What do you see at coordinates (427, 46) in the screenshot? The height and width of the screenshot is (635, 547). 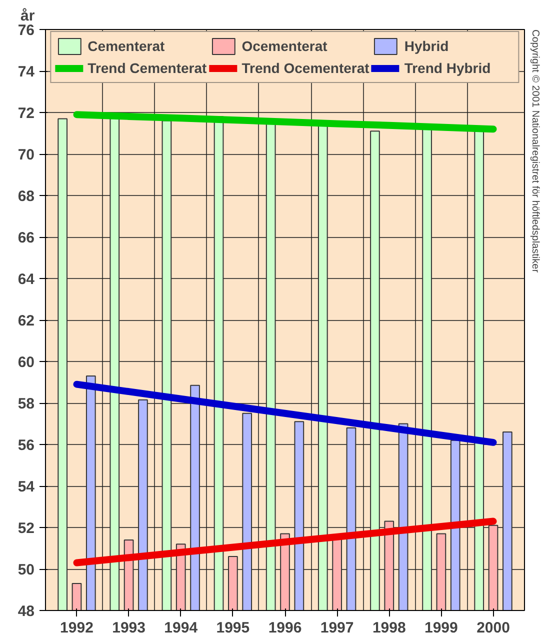 I see `legend-label: Hybrid` at bounding box center [427, 46].